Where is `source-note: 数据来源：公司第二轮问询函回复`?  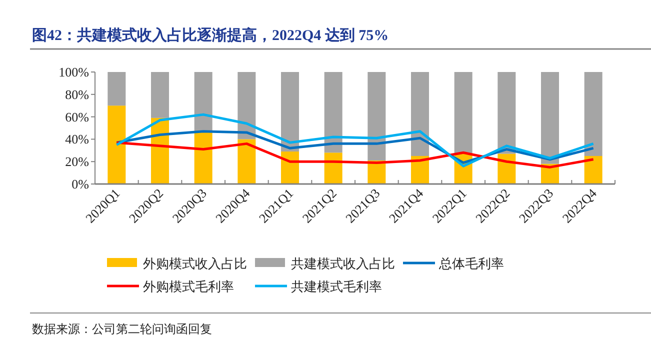
source-note: 数据来源：公司第二轮问询函回复 is located at coordinates (122, 329).